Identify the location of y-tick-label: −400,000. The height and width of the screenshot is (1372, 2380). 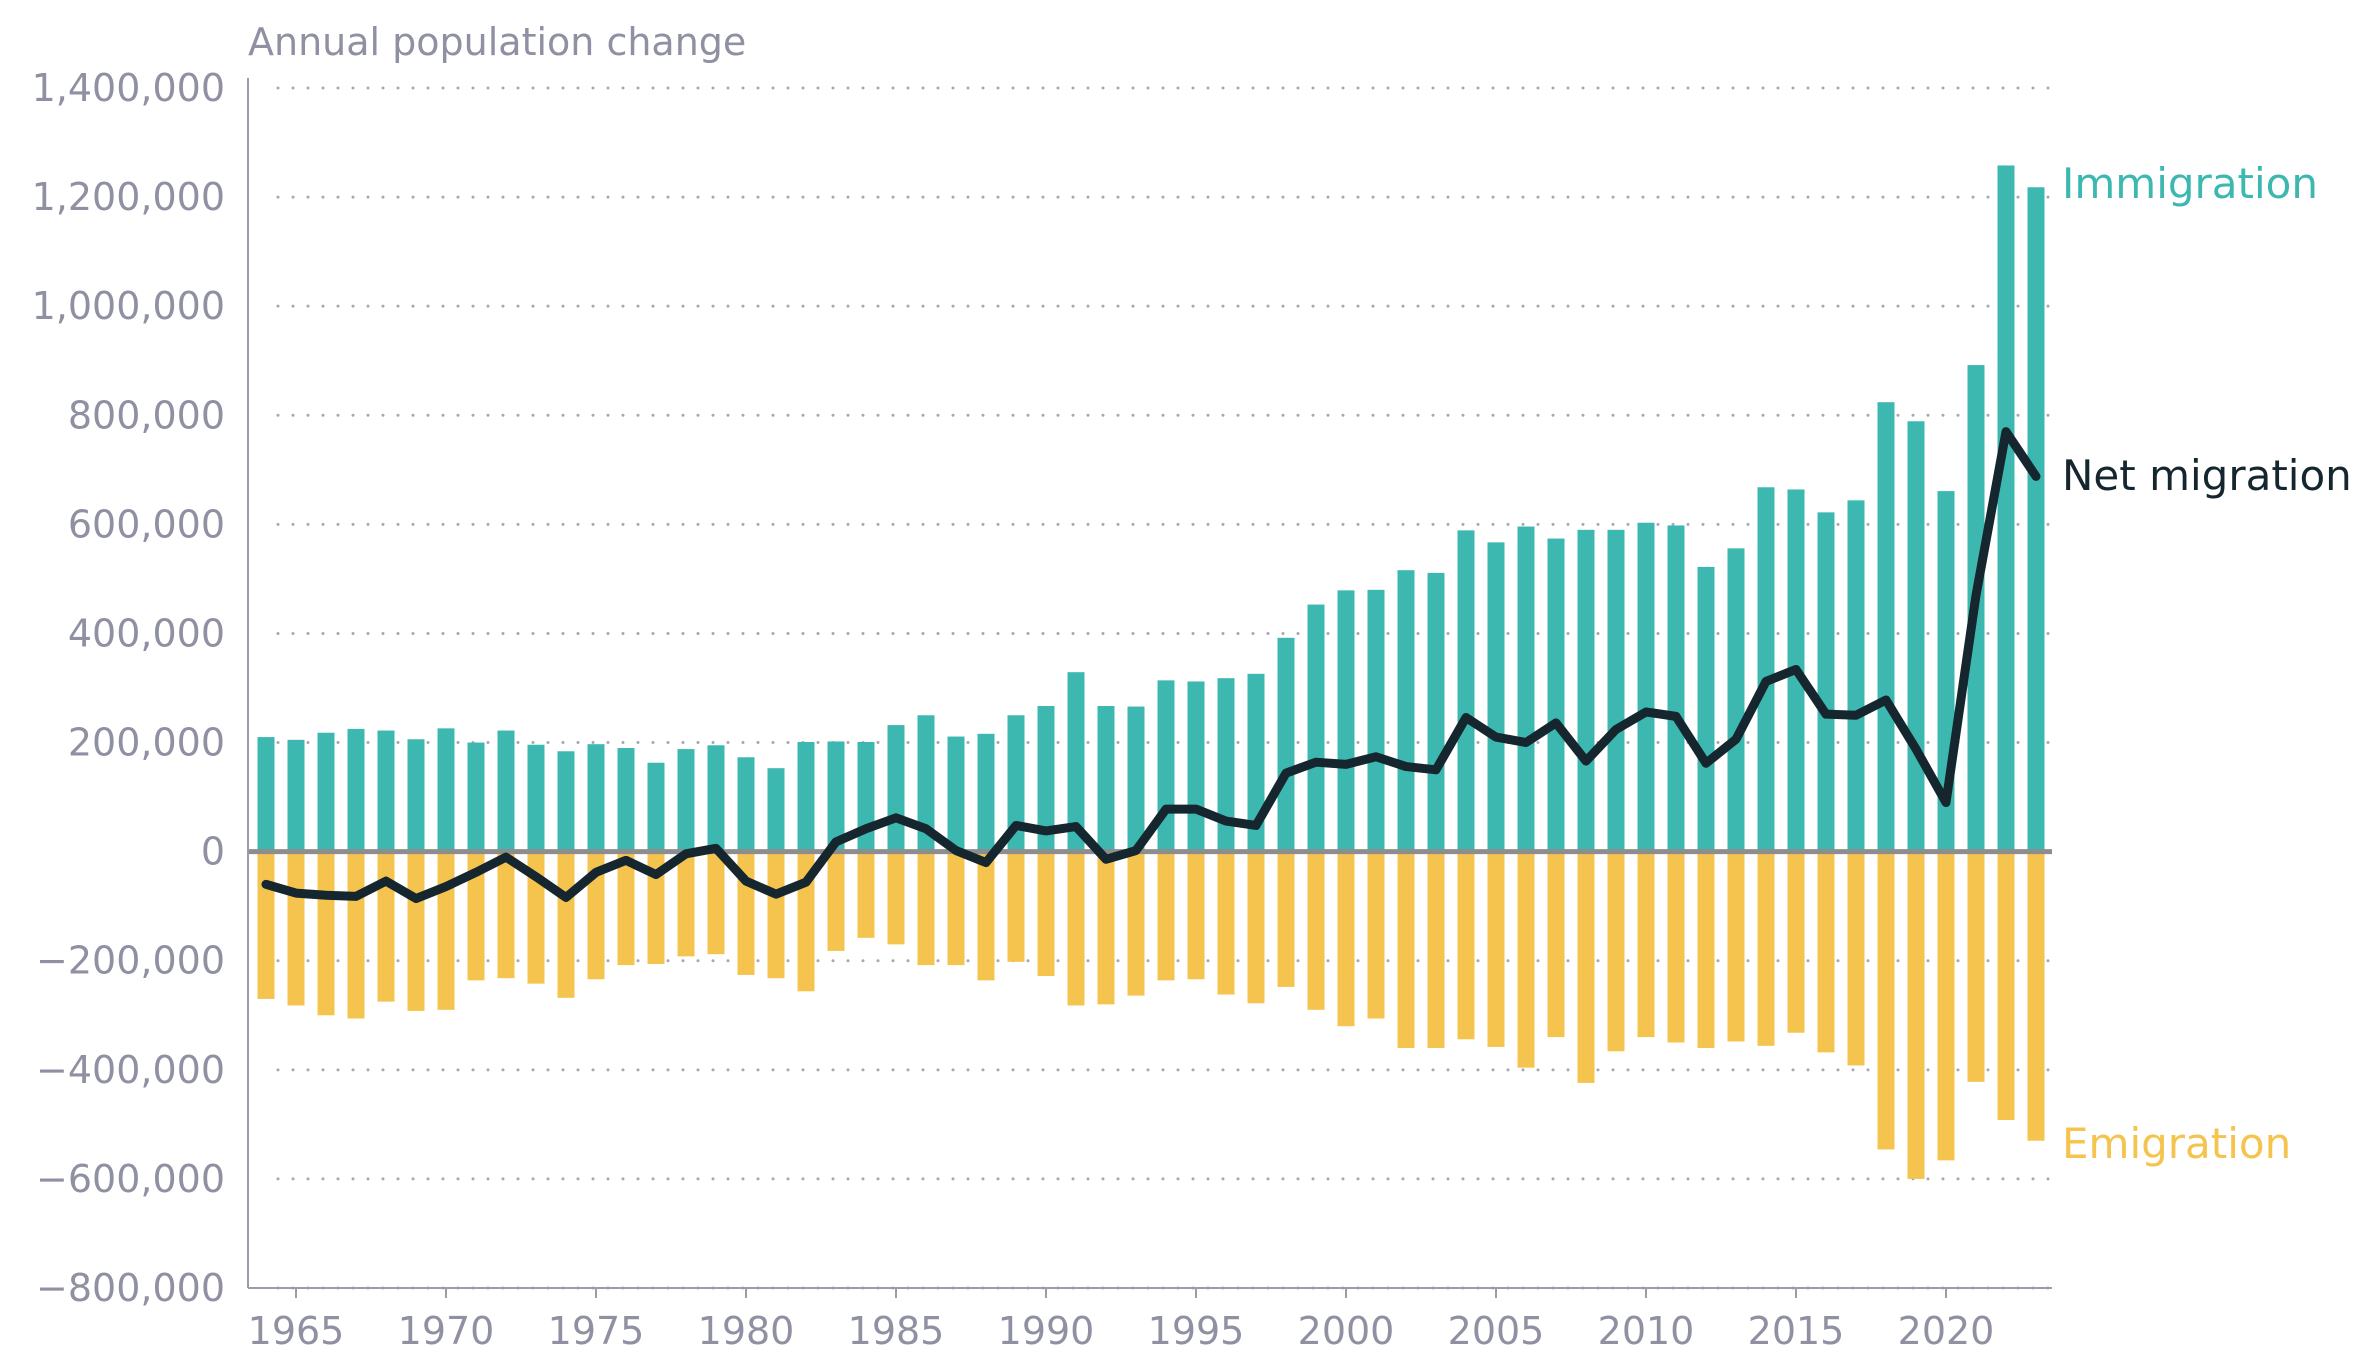
(130, 1070).